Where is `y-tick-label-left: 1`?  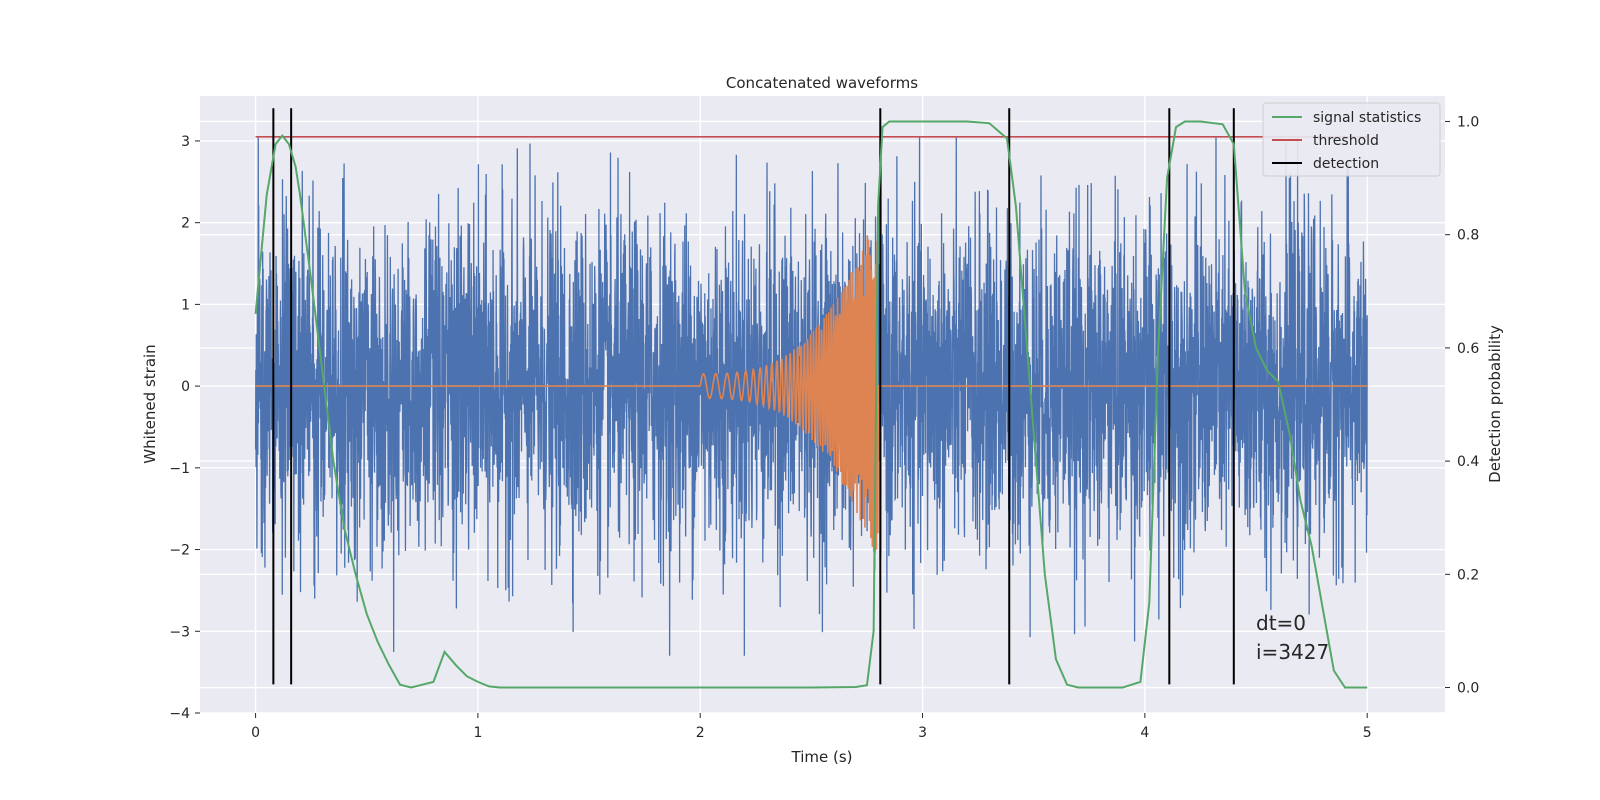 y-tick-label-left: 1 is located at coordinates (185, 305).